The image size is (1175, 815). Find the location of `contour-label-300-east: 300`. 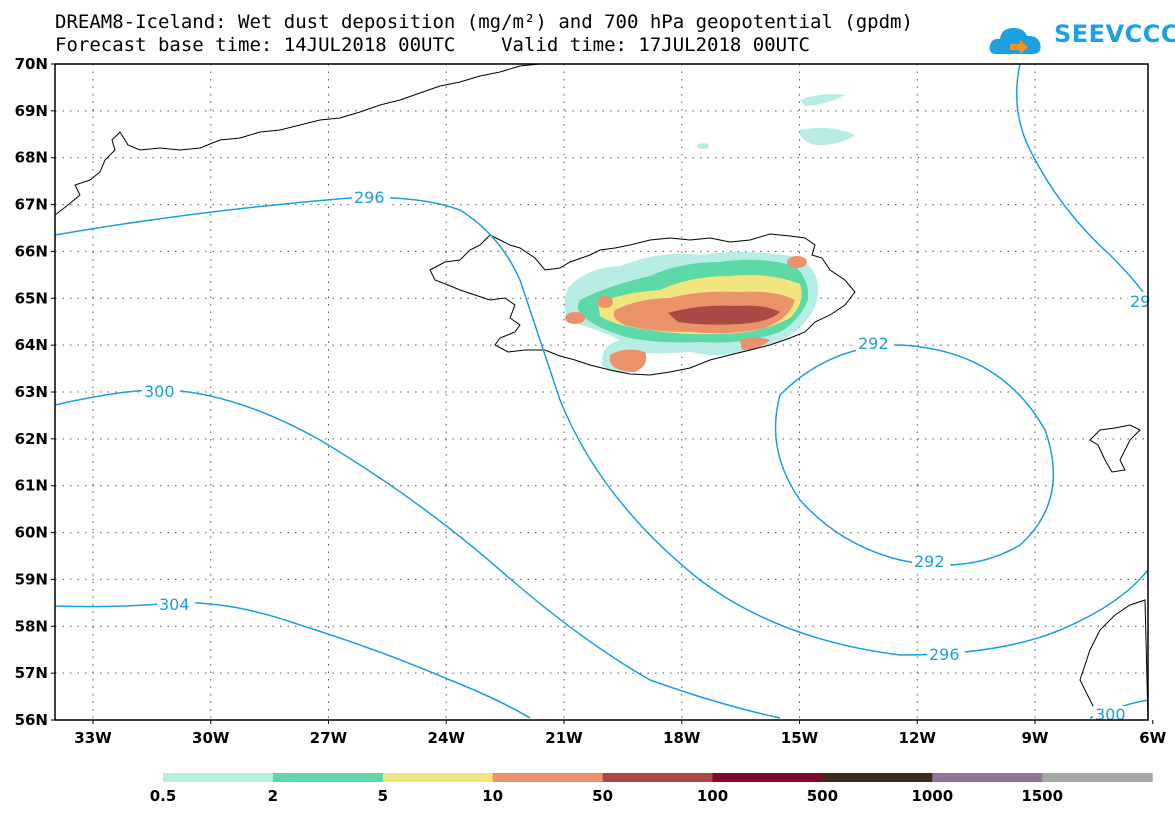

contour-label-300-east: 300 is located at coordinates (1110, 714).